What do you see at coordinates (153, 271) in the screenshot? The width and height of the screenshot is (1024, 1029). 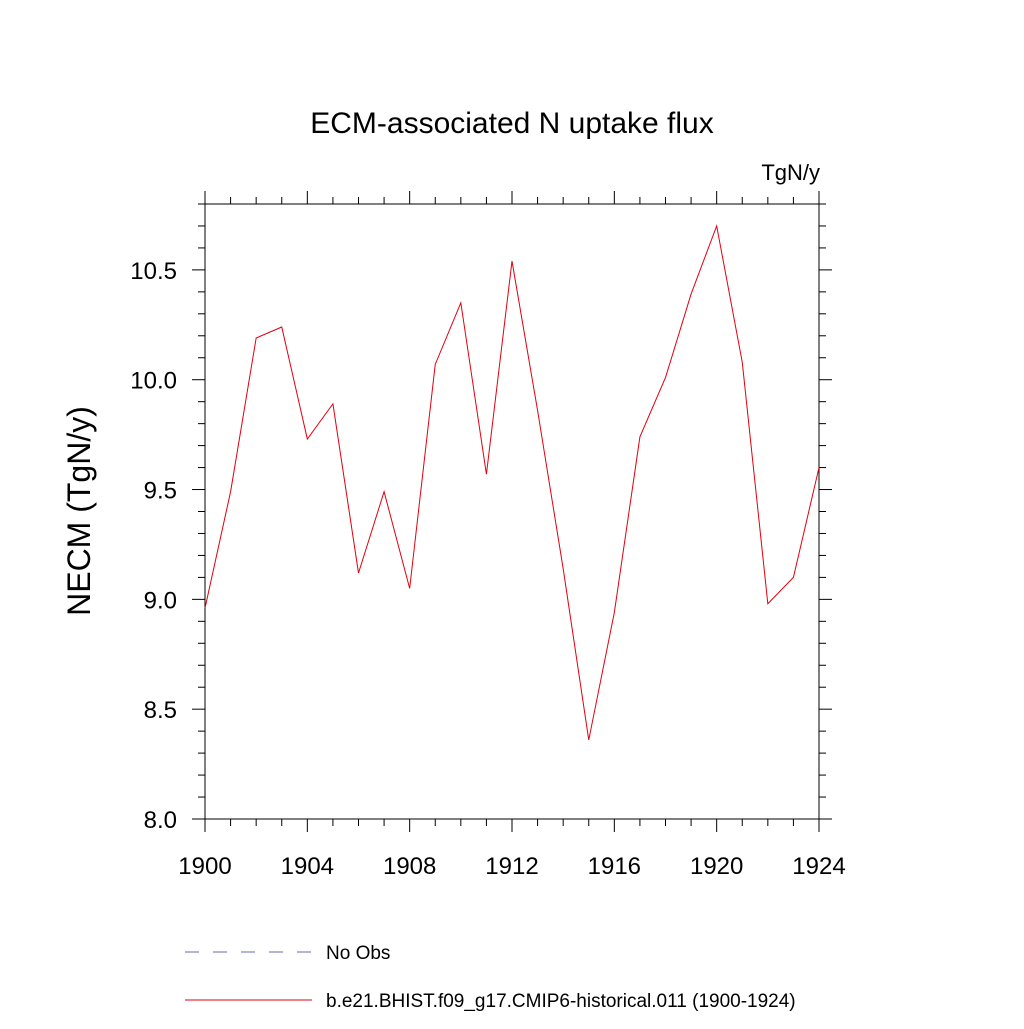 I see `y-tick-label: 10.5` at bounding box center [153, 271].